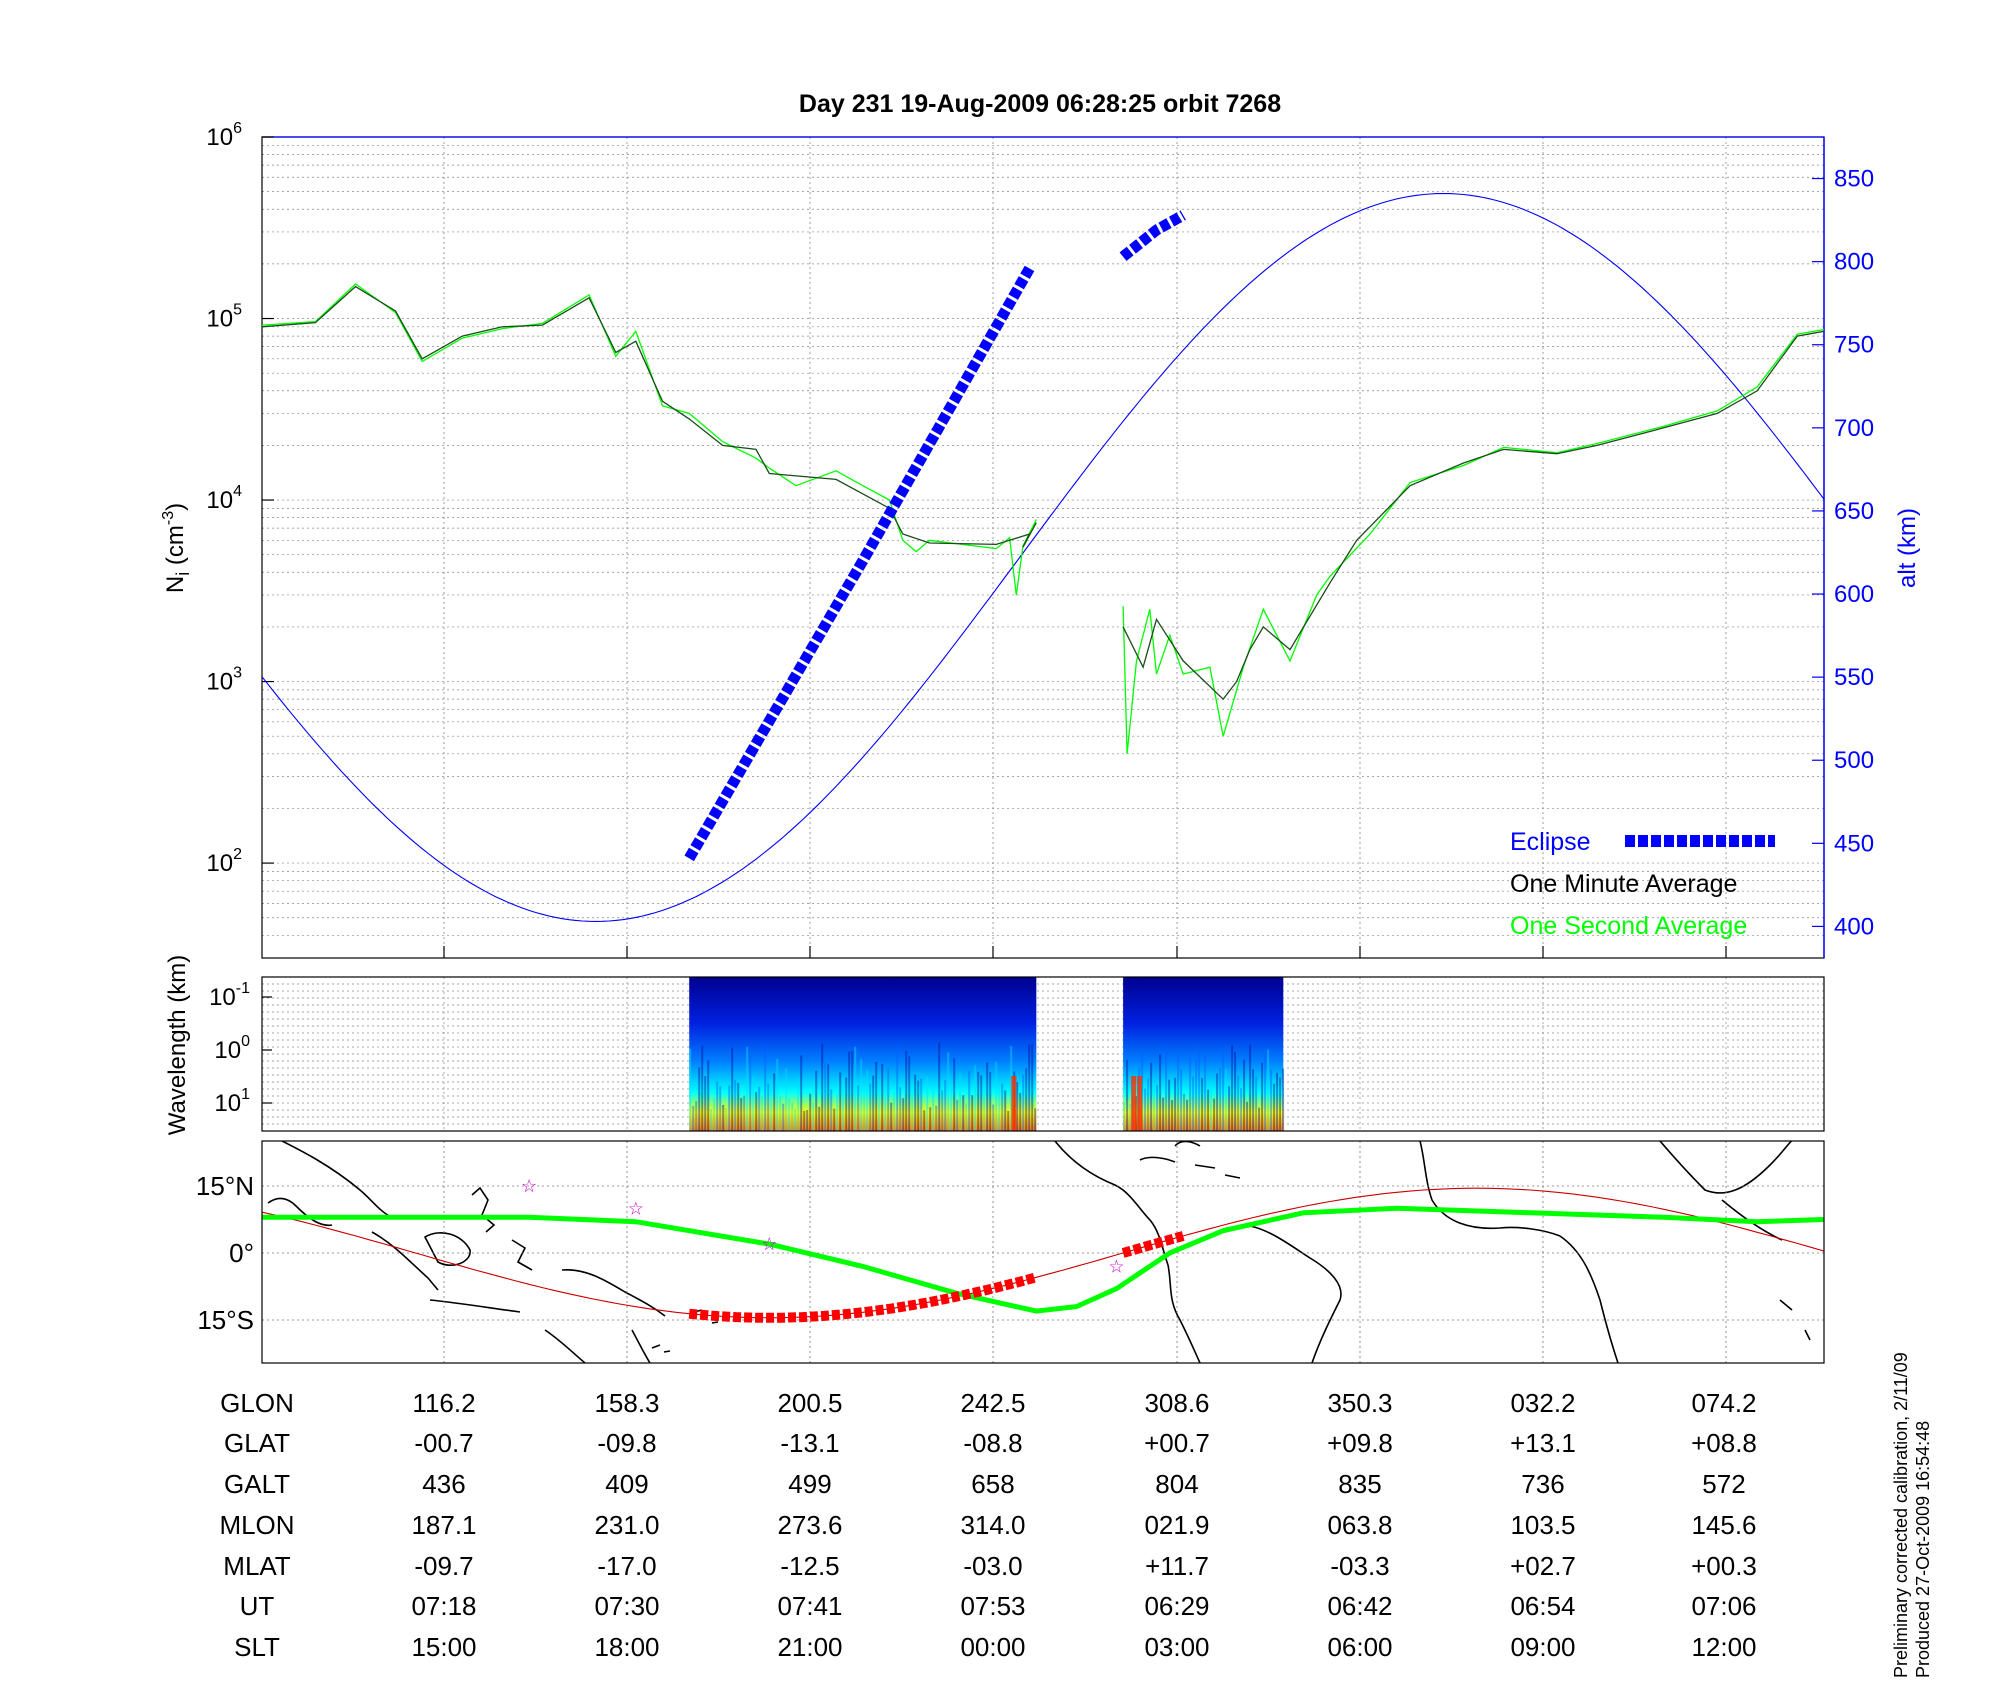  I want to click on table-cell: 187.1, so click(443, 1525).